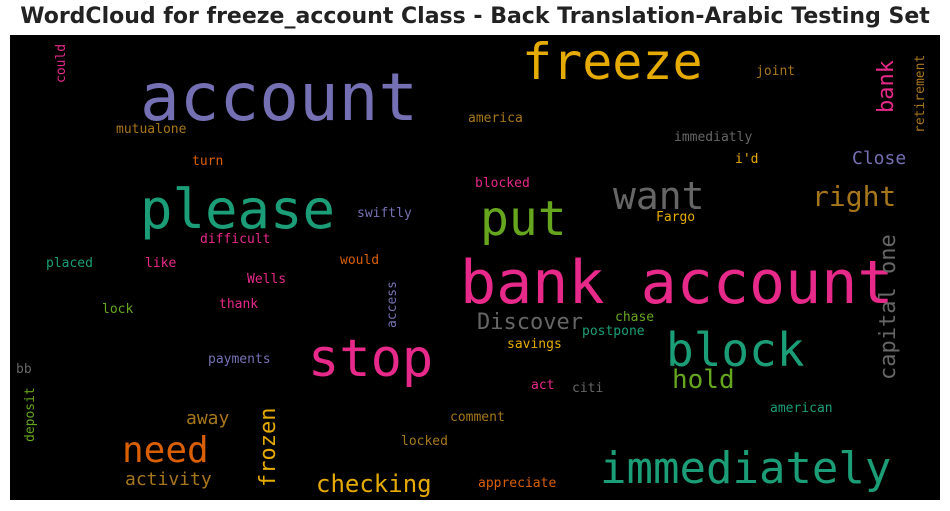 The height and width of the screenshot is (511, 950). I want to click on word-act: act, so click(543, 385).